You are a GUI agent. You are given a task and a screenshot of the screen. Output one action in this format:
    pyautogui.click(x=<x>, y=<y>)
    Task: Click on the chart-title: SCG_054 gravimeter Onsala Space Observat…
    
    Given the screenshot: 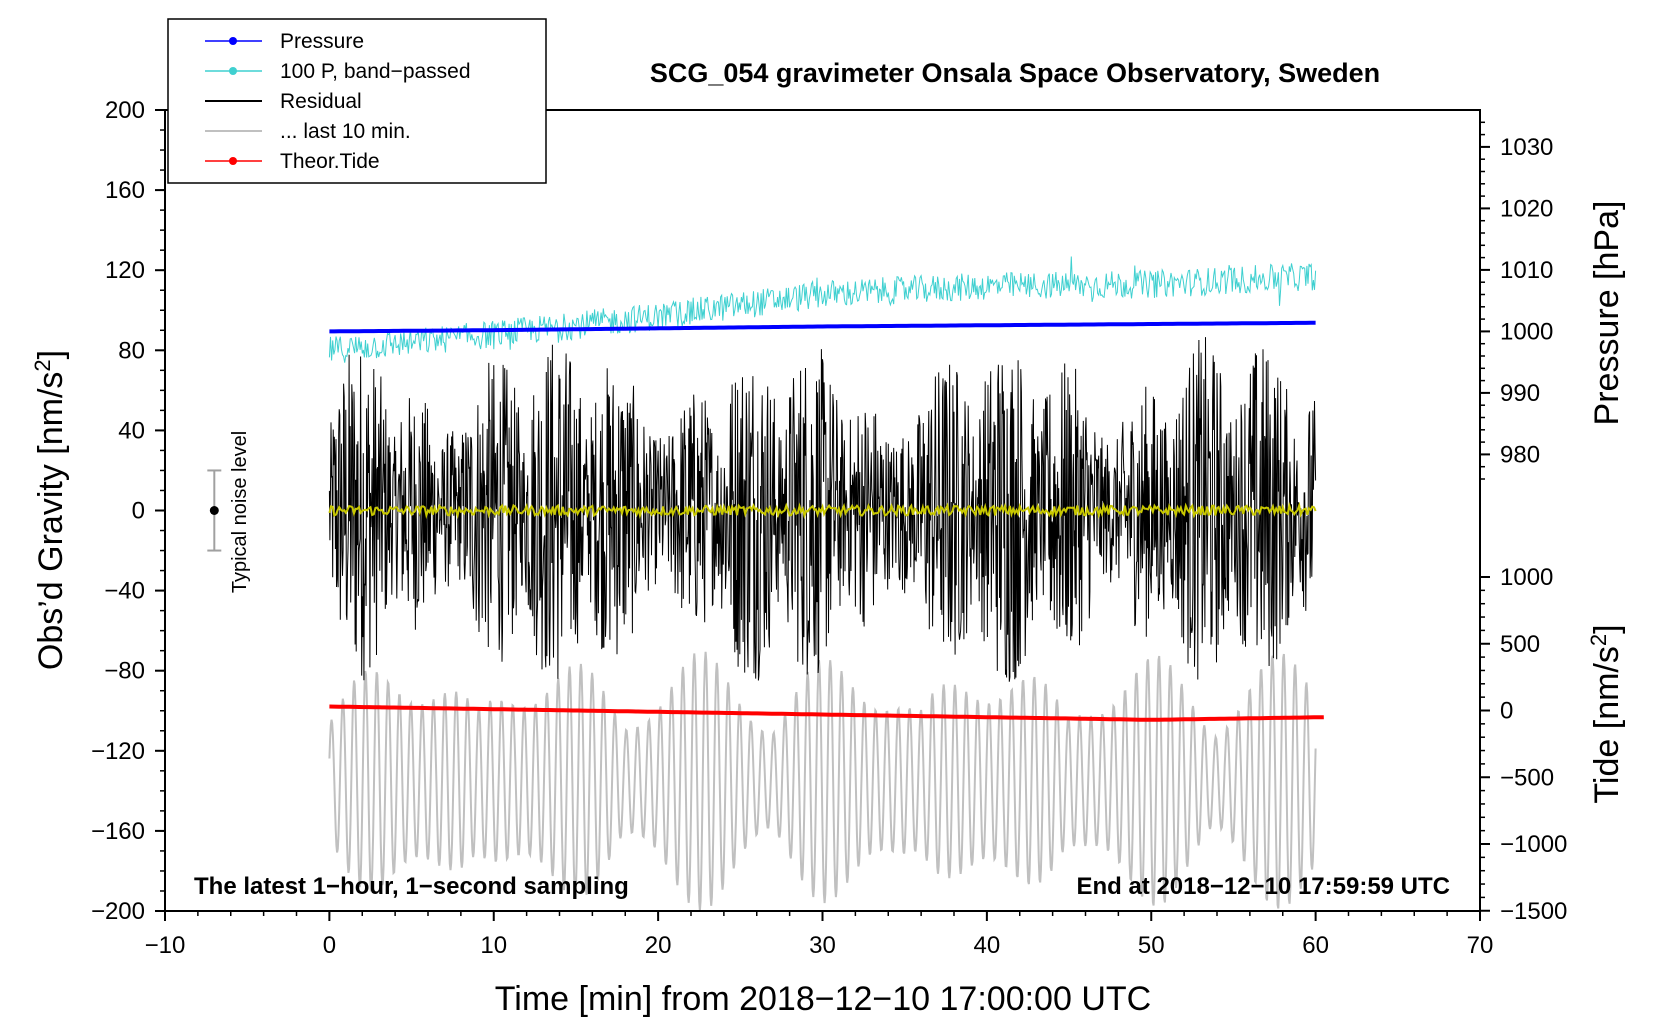 What is the action you would take?
    pyautogui.click(x=1015, y=73)
    